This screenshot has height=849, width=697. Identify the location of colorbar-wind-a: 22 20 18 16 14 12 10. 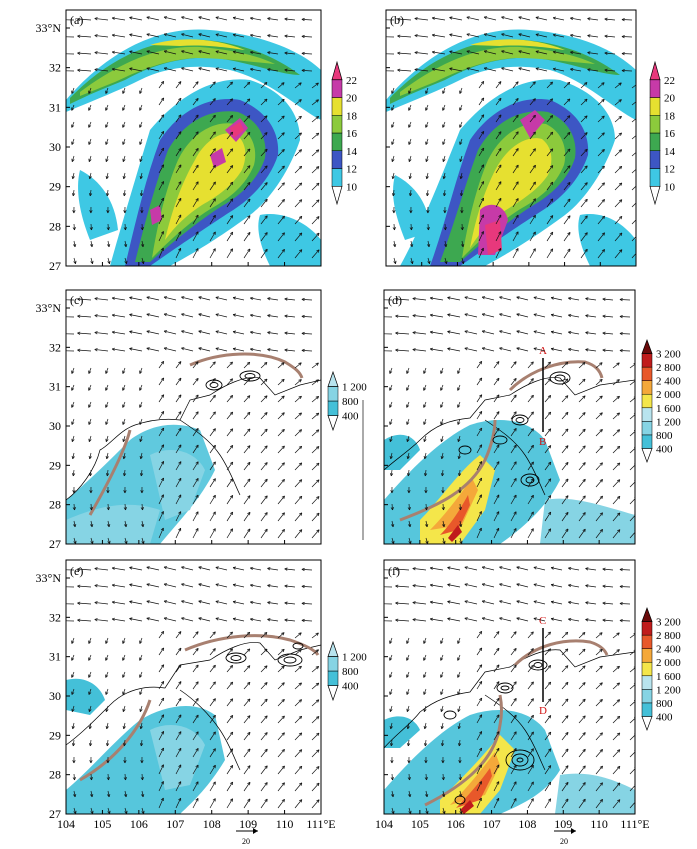
(344, 133).